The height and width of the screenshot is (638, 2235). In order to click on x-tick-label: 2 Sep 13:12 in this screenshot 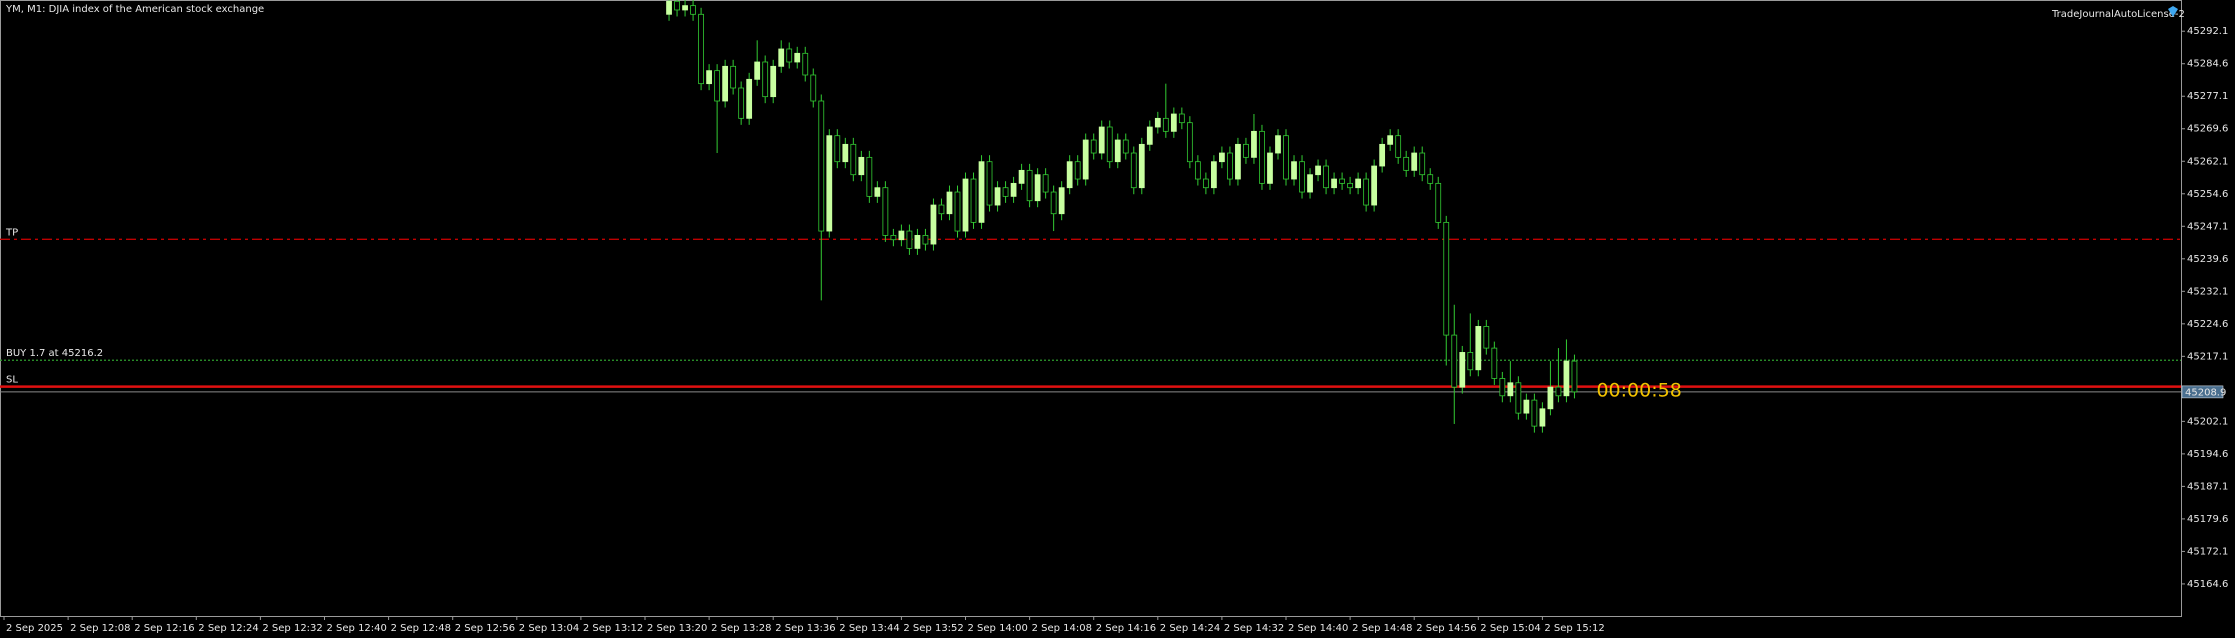, I will do `click(613, 628)`.